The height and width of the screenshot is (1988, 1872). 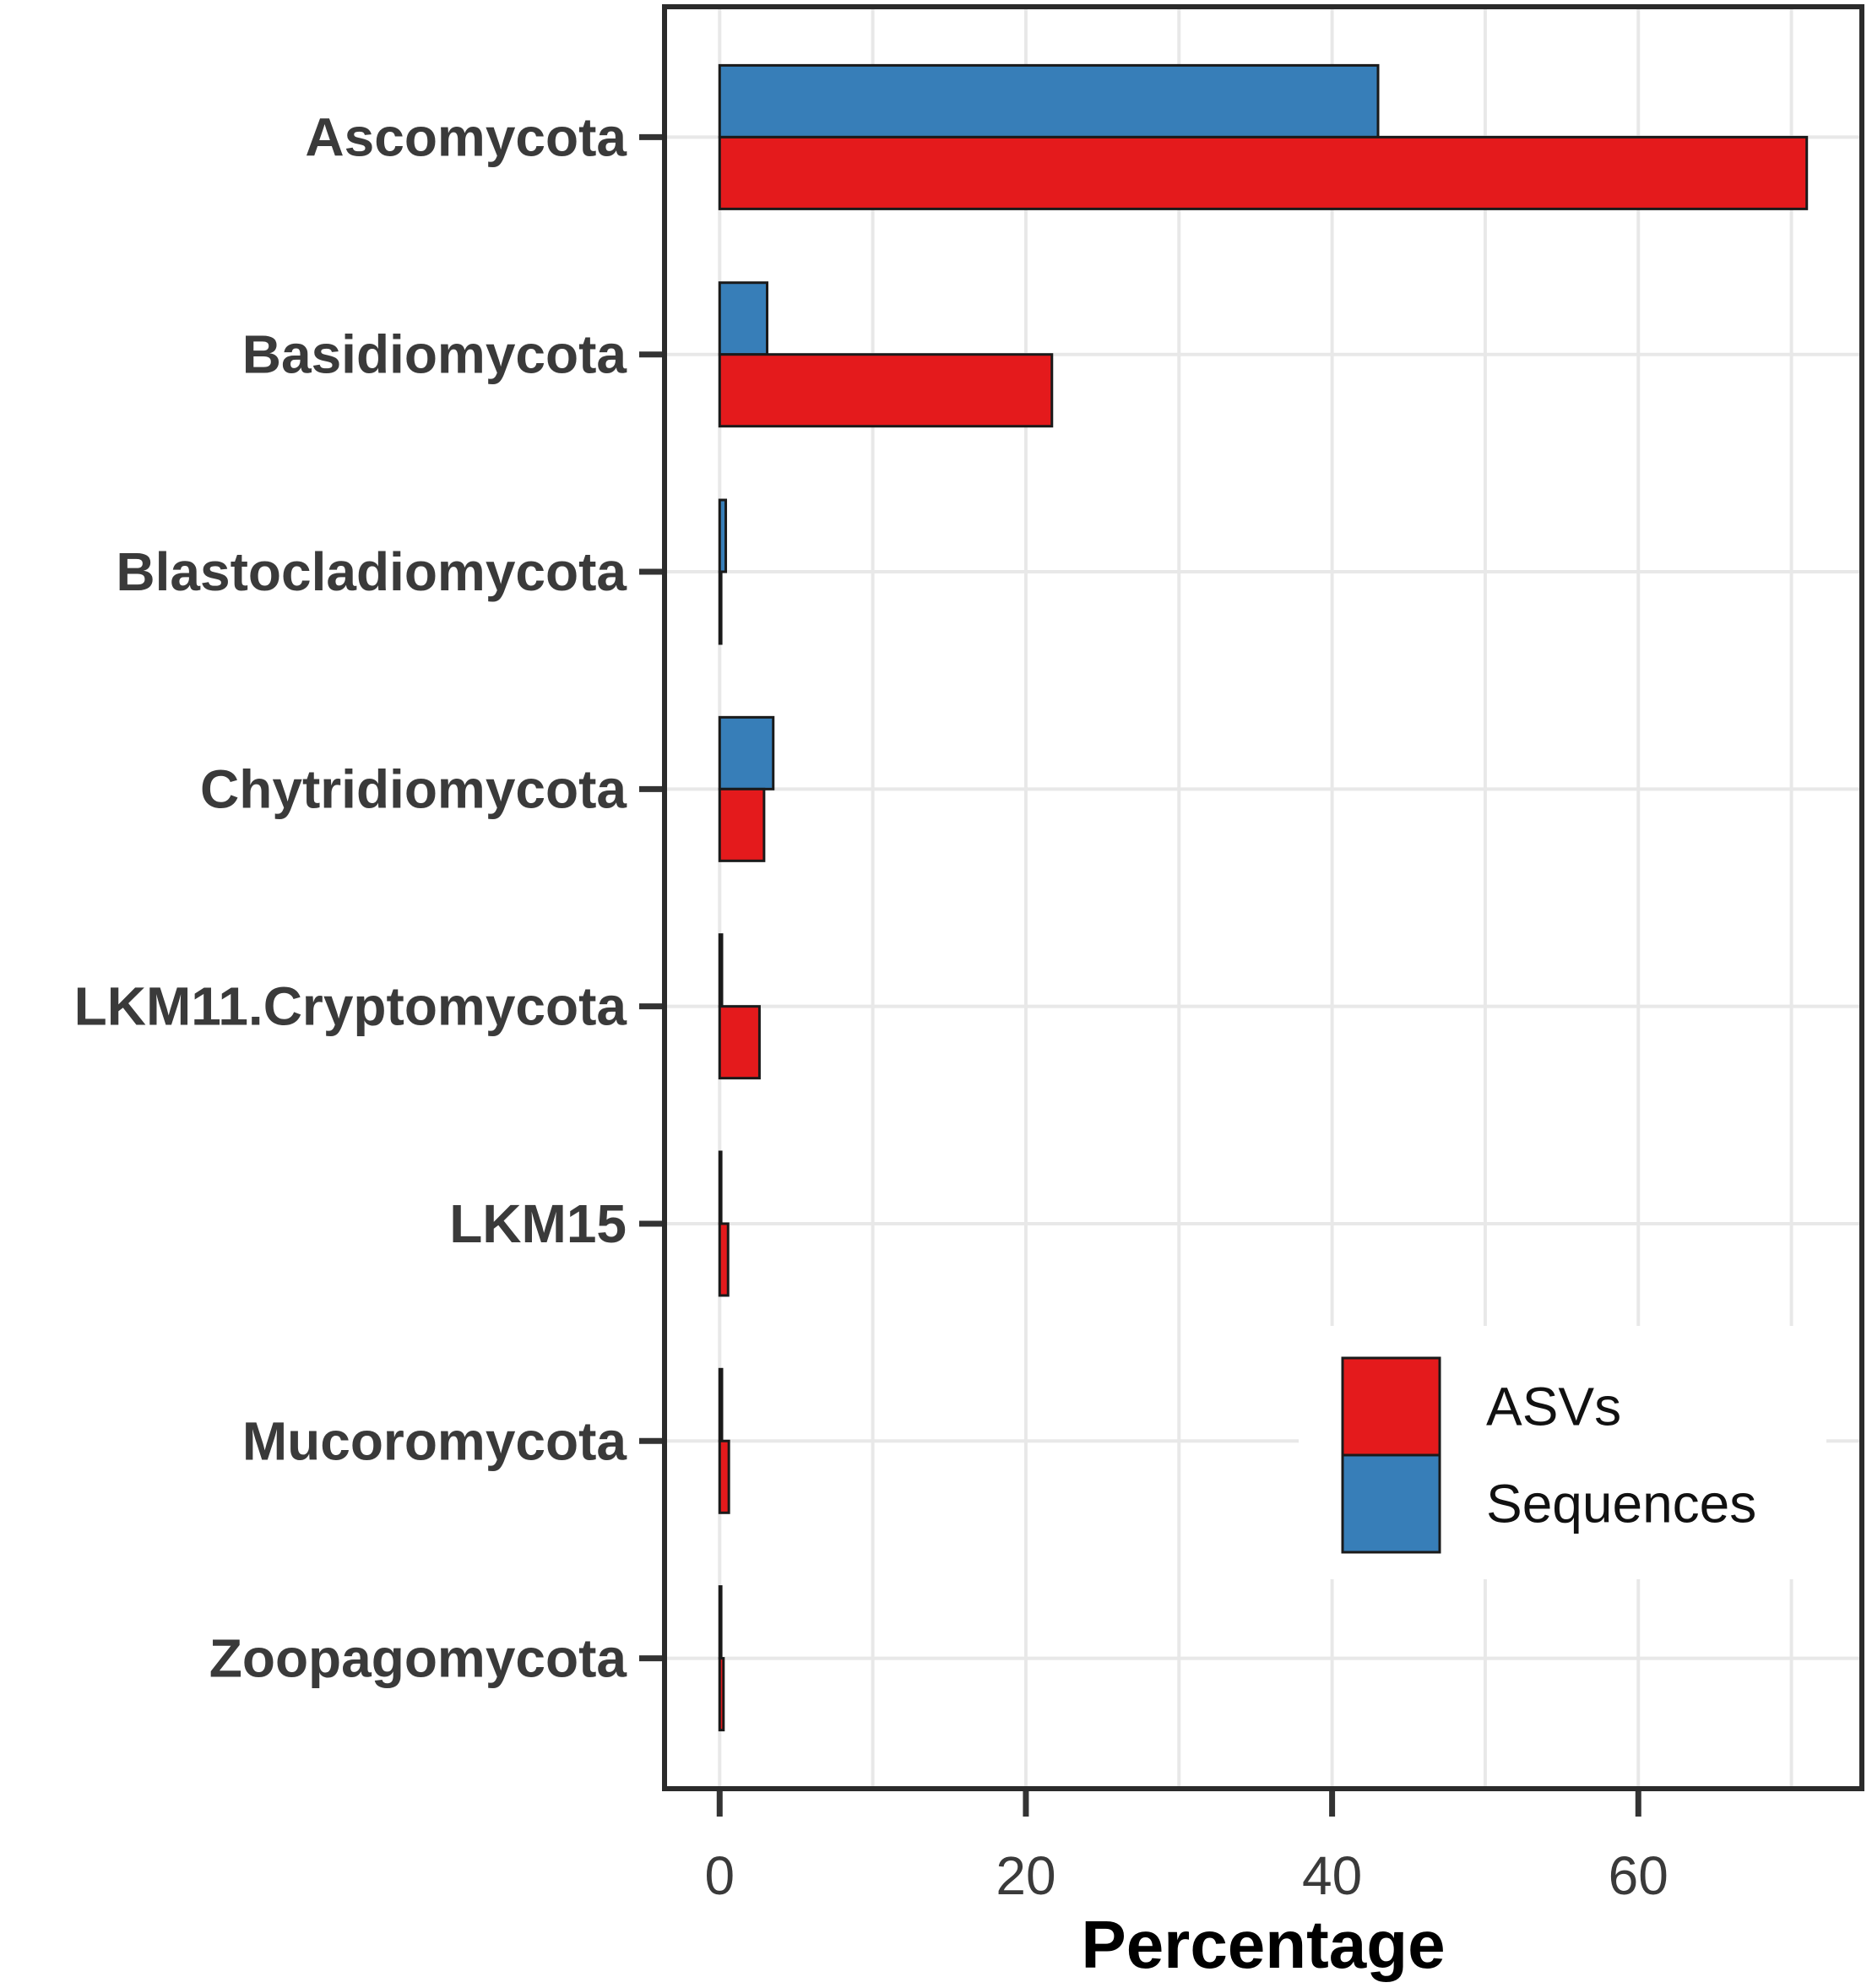 What do you see at coordinates (1639, 1876) in the screenshot?
I see `x-tick-label: 60` at bounding box center [1639, 1876].